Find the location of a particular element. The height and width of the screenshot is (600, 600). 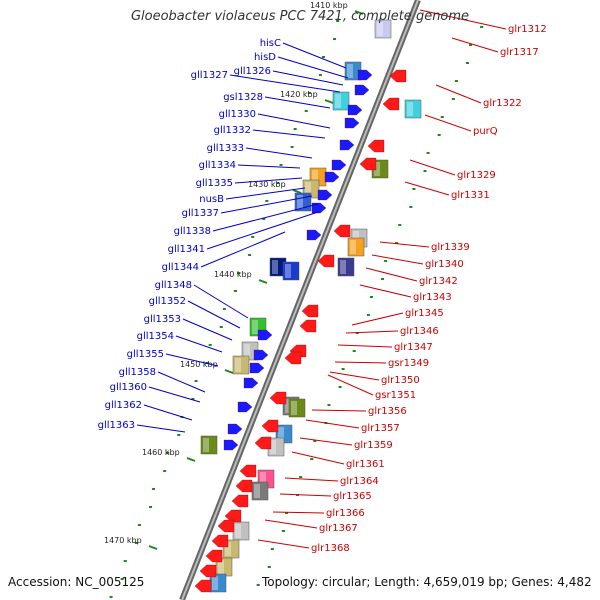

right-gene-label: glr1368 is located at coordinates (330, 548).